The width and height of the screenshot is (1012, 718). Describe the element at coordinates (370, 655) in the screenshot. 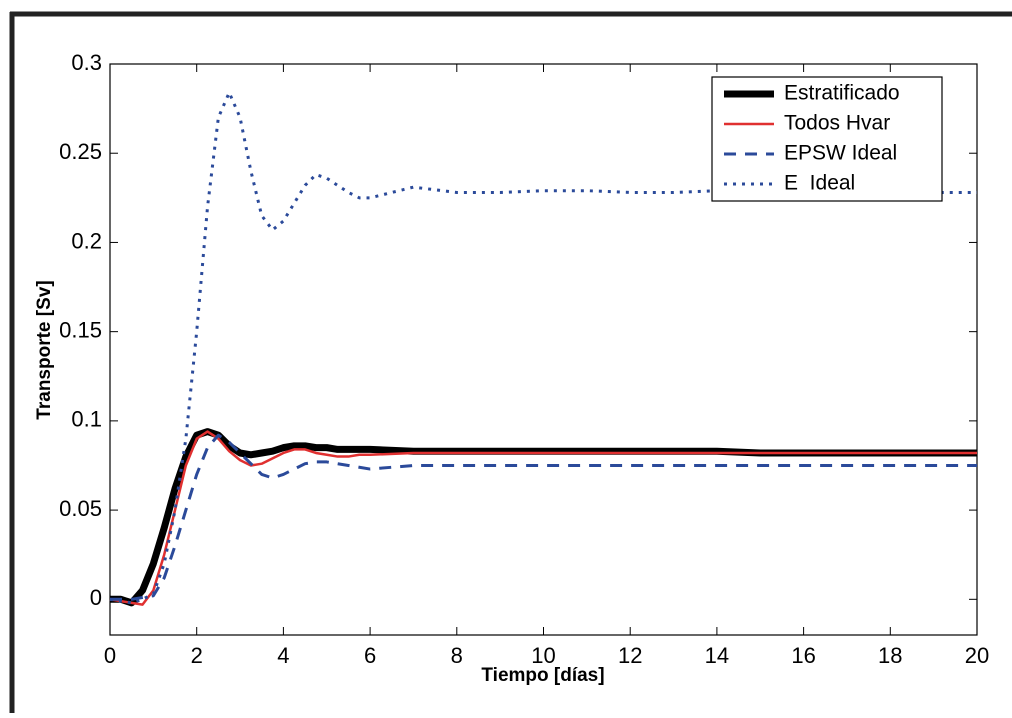

I see `x-tick-label: 6` at that location.